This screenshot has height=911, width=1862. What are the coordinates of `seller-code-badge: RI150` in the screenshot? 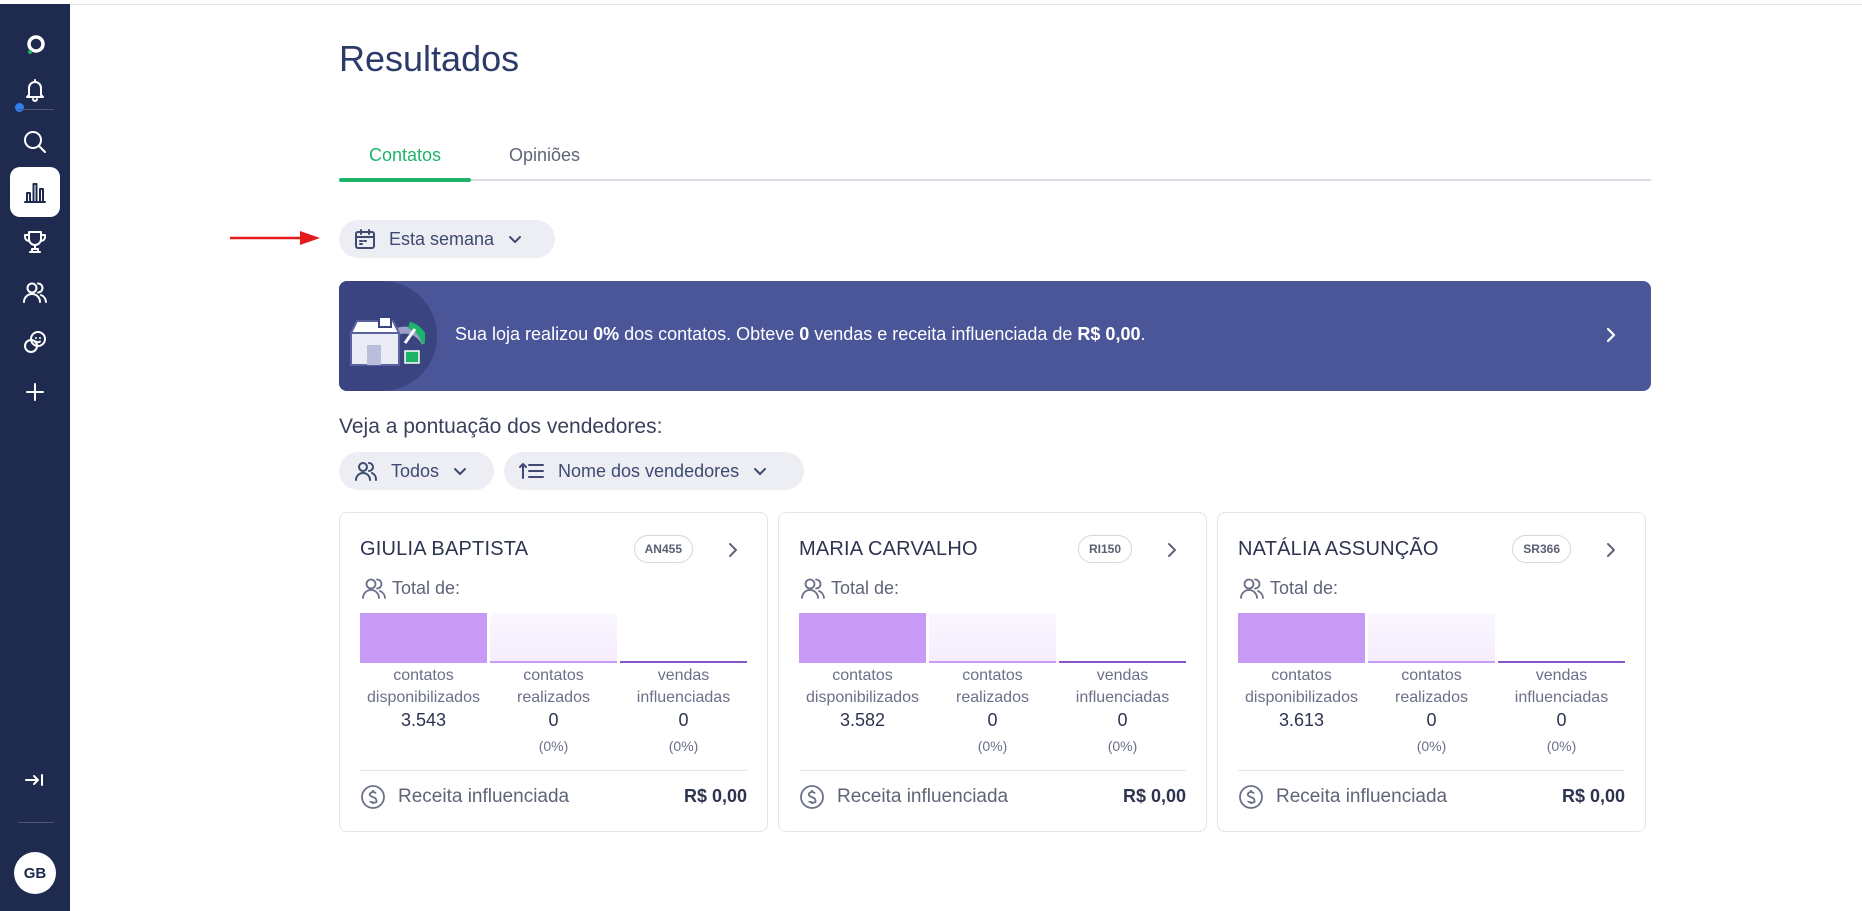 It's located at (1104, 549).